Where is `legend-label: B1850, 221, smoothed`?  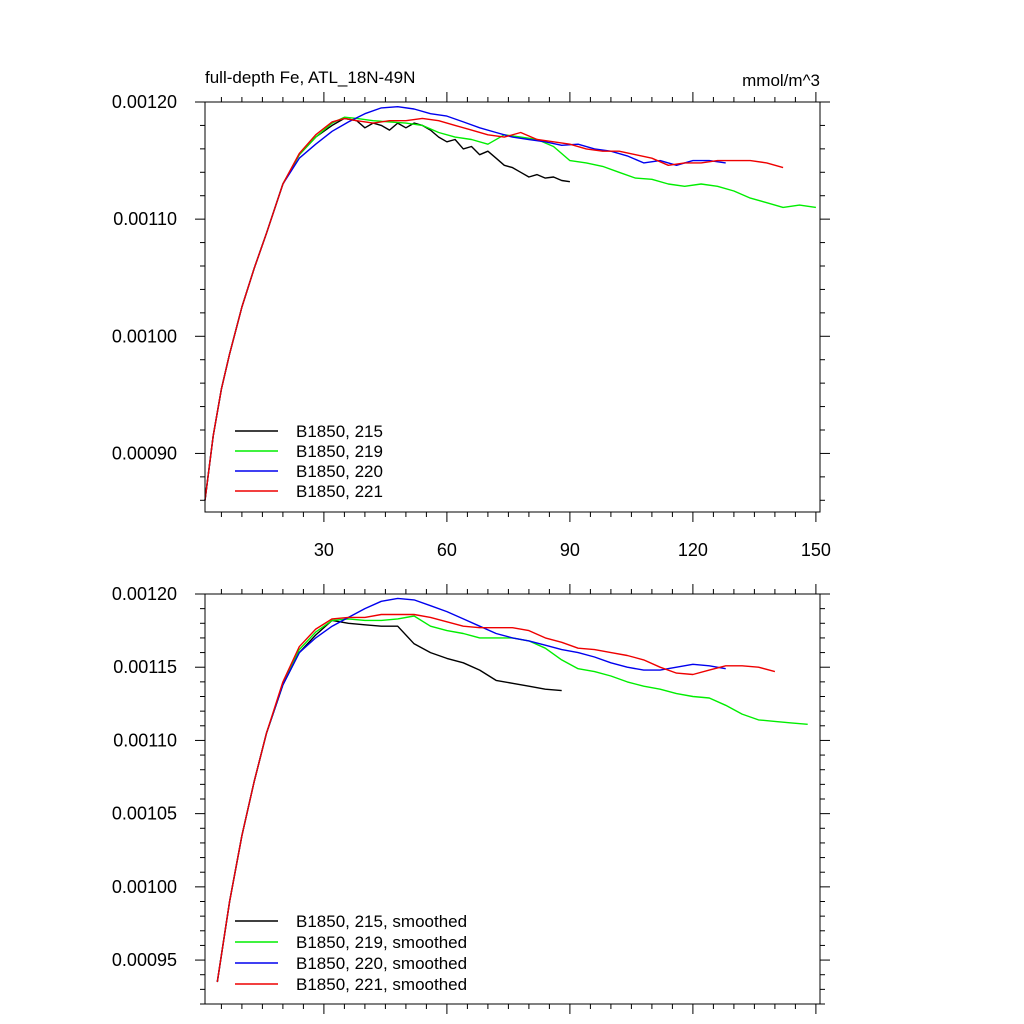
legend-label: B1850, 221, smoothed is located at coordinates (381, 984).